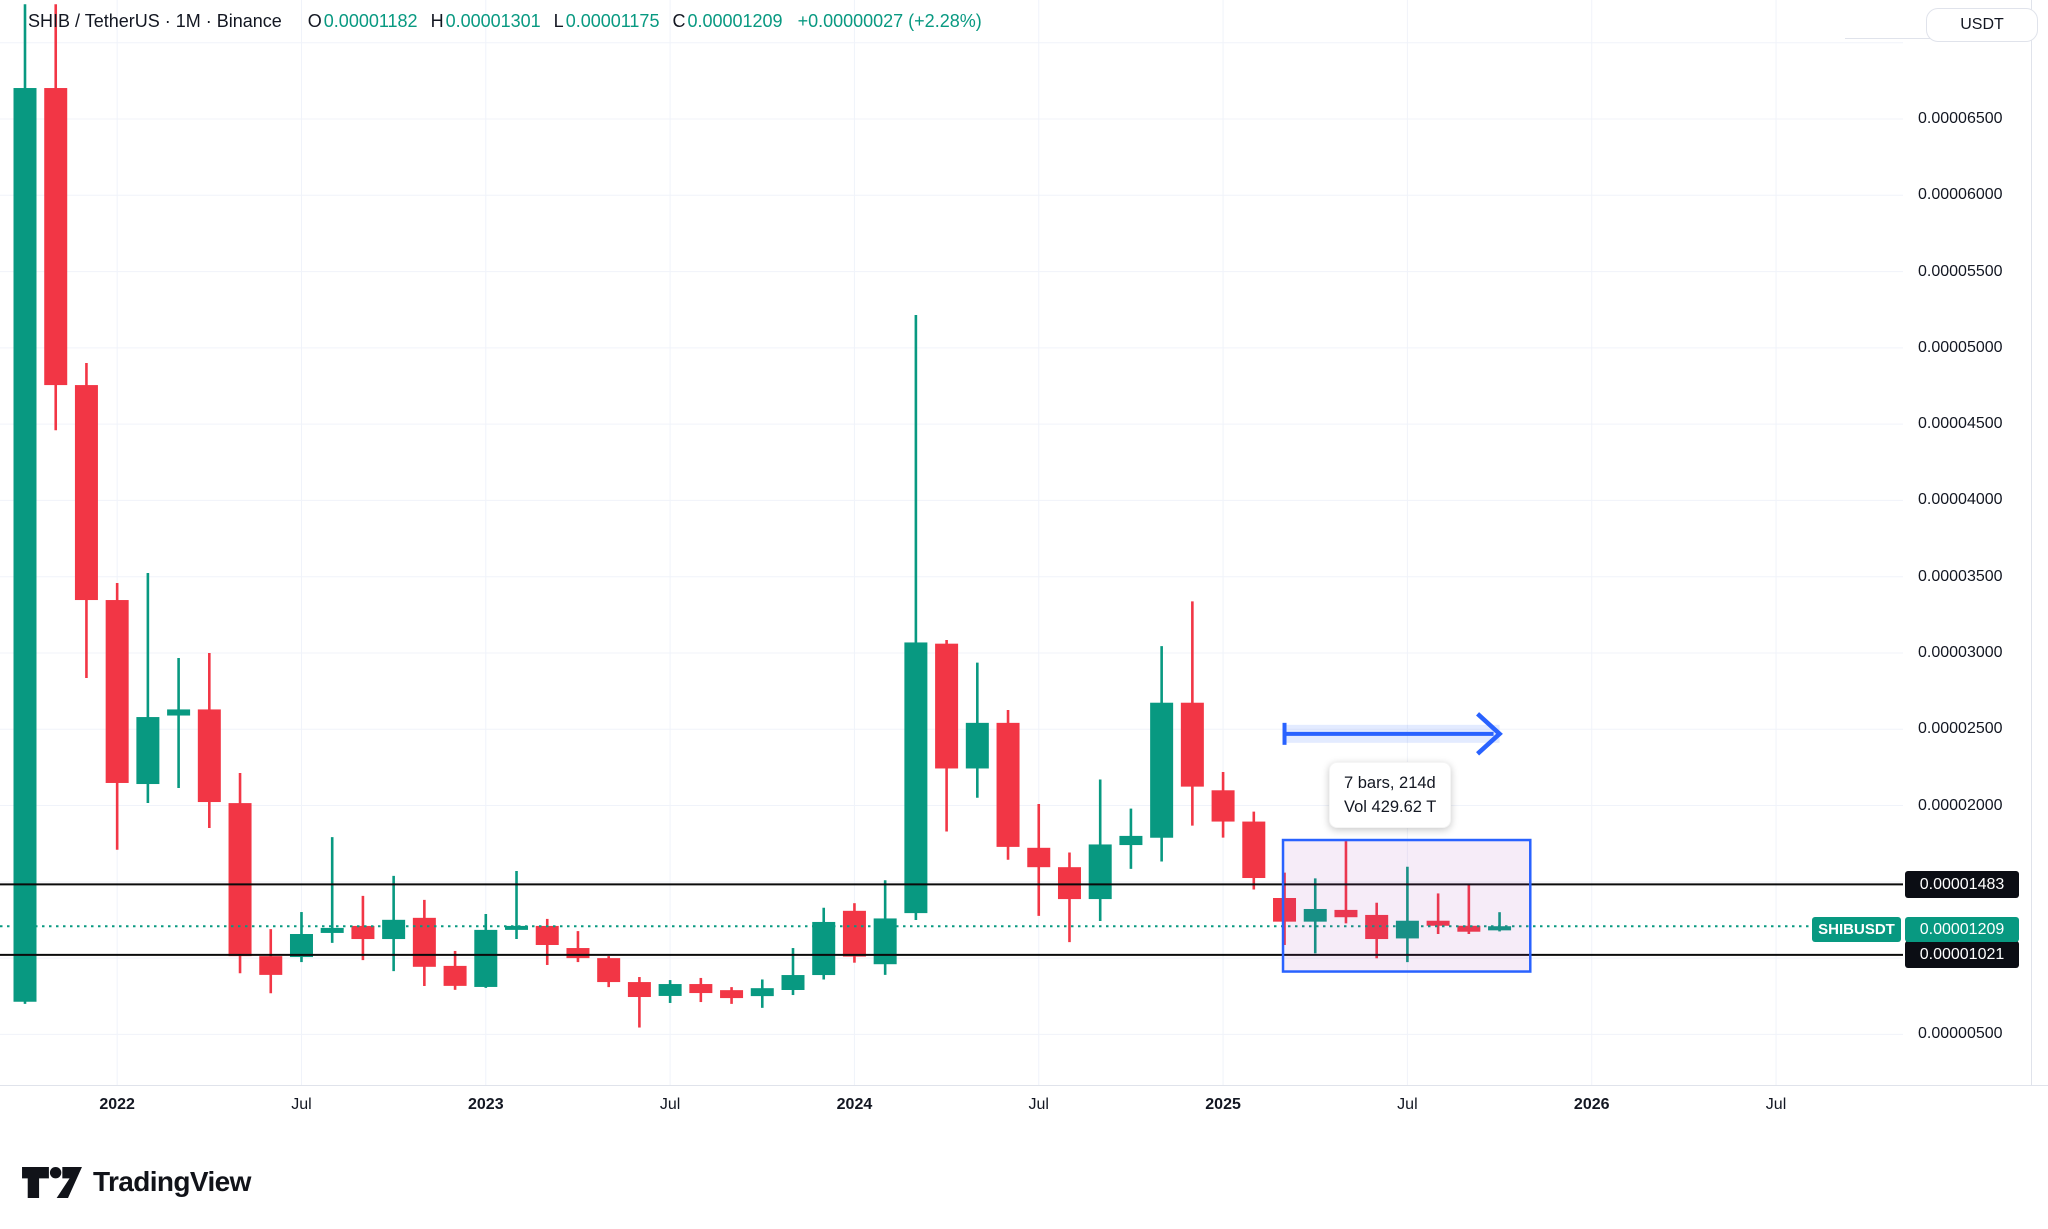 The height and width of the screenshot is (1229, 2048). What do you see at coordinates (1390, 783) in the screenshot?
I see `measure-bars-text: 7 bars, 214d` at bounding box center [1390, 783].